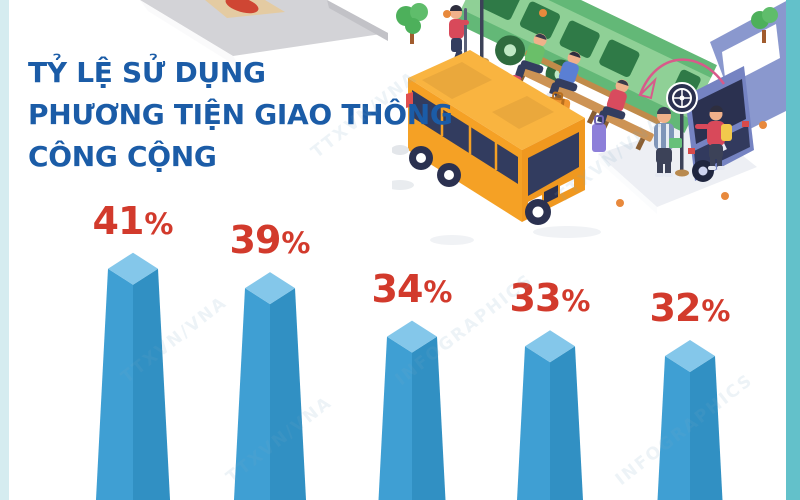 Image resolution: width=800 pixels, height=500 pixels. What do you see at coordinates (736, 91) in the screenshot?
I see `blue-bus` at bounding box center [736, 91].